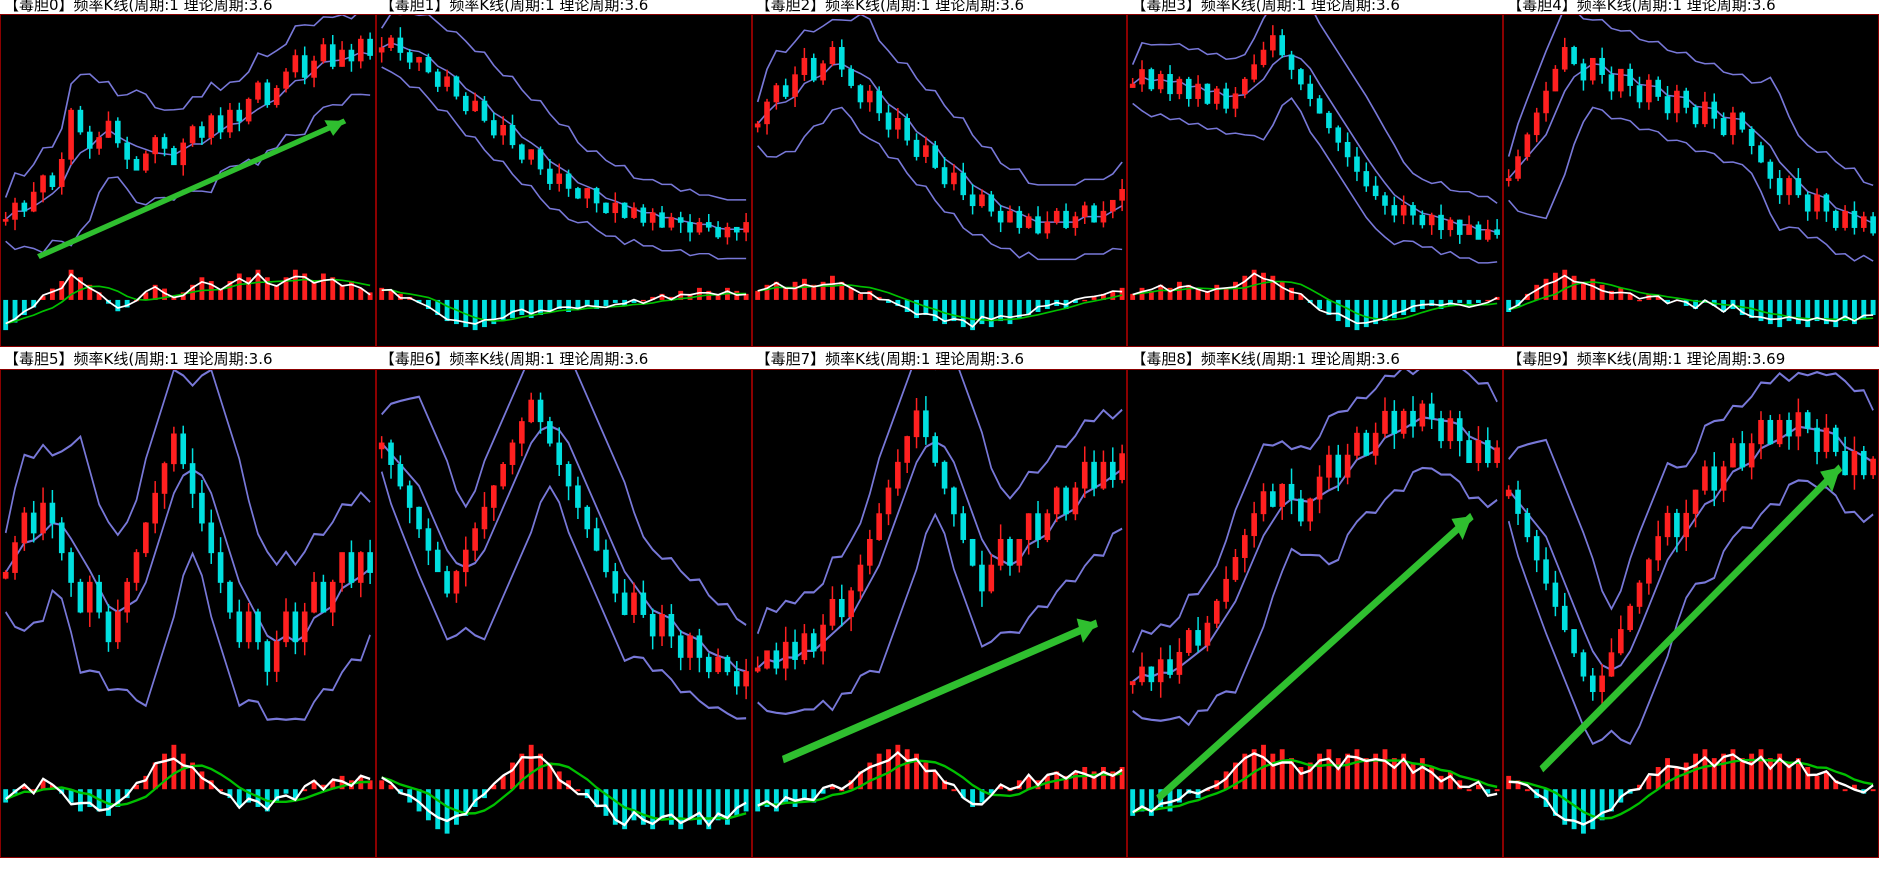 The width and height of the screenshot is (1879, 870). What do you see at coordinates (514, 7) in the screenshot?
I see `panel-title-1: 【毒胆1】频率K线(周期:1 理论周期:3.6` at bounding box center [514, 7].